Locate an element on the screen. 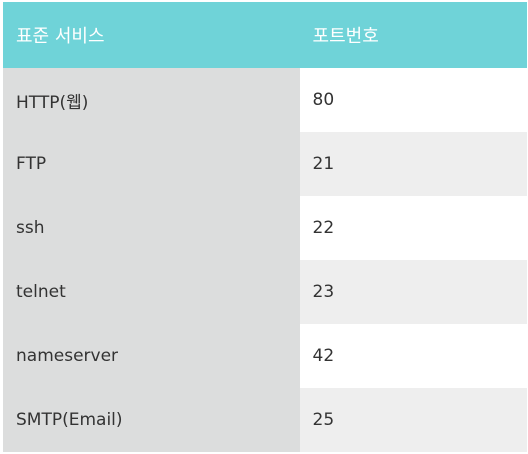 The image size is (528, 454). port-number-cell: 23 is located at coordinates (413, 292).